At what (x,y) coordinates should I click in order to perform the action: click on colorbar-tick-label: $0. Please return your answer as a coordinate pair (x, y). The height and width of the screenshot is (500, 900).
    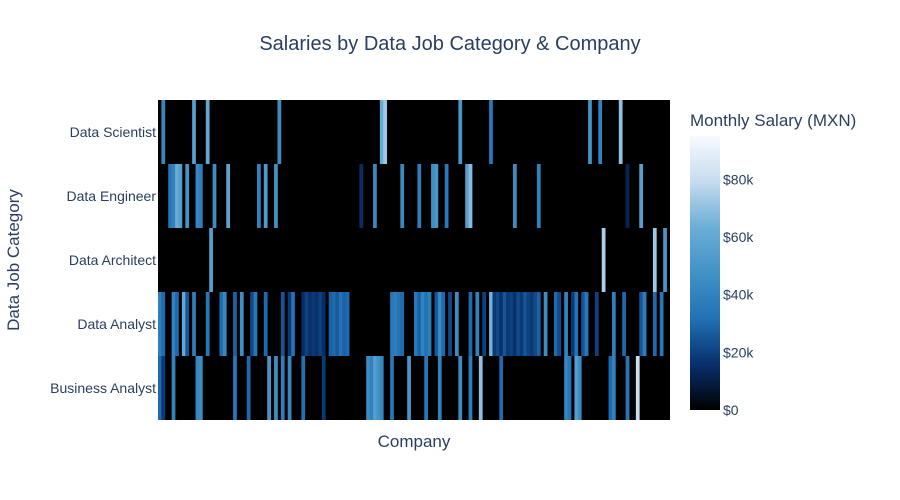
    Looking at the image, I should click on (731, 410).